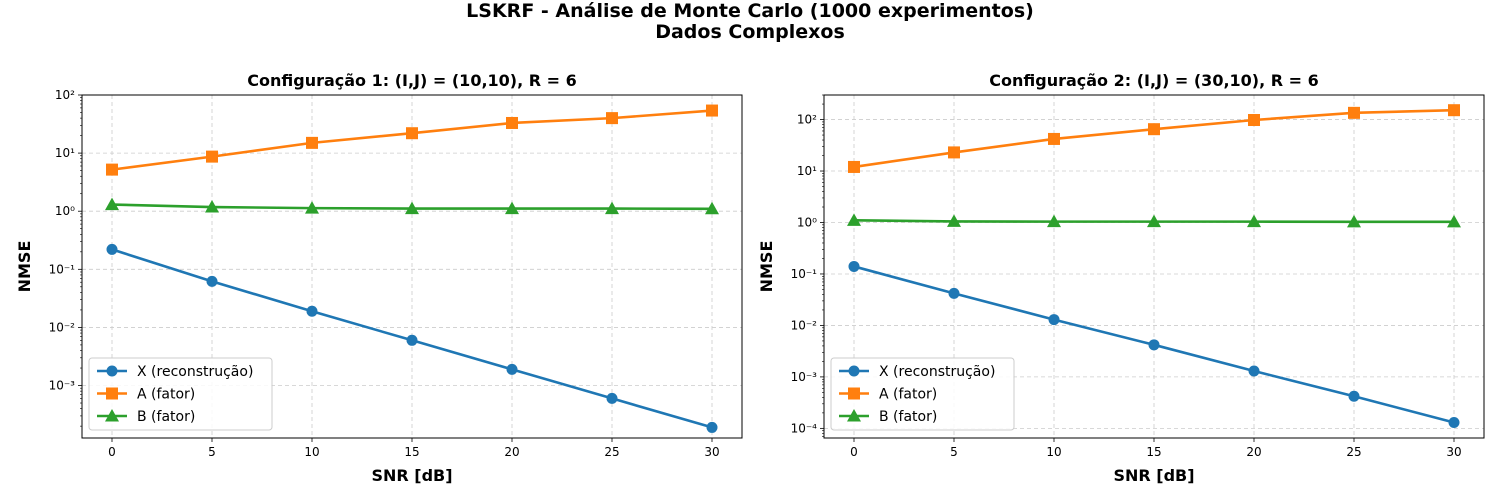  I want to click on chart-title: Configuração 1: (I,J) = (10,10), R = 6, so click(412, 80).